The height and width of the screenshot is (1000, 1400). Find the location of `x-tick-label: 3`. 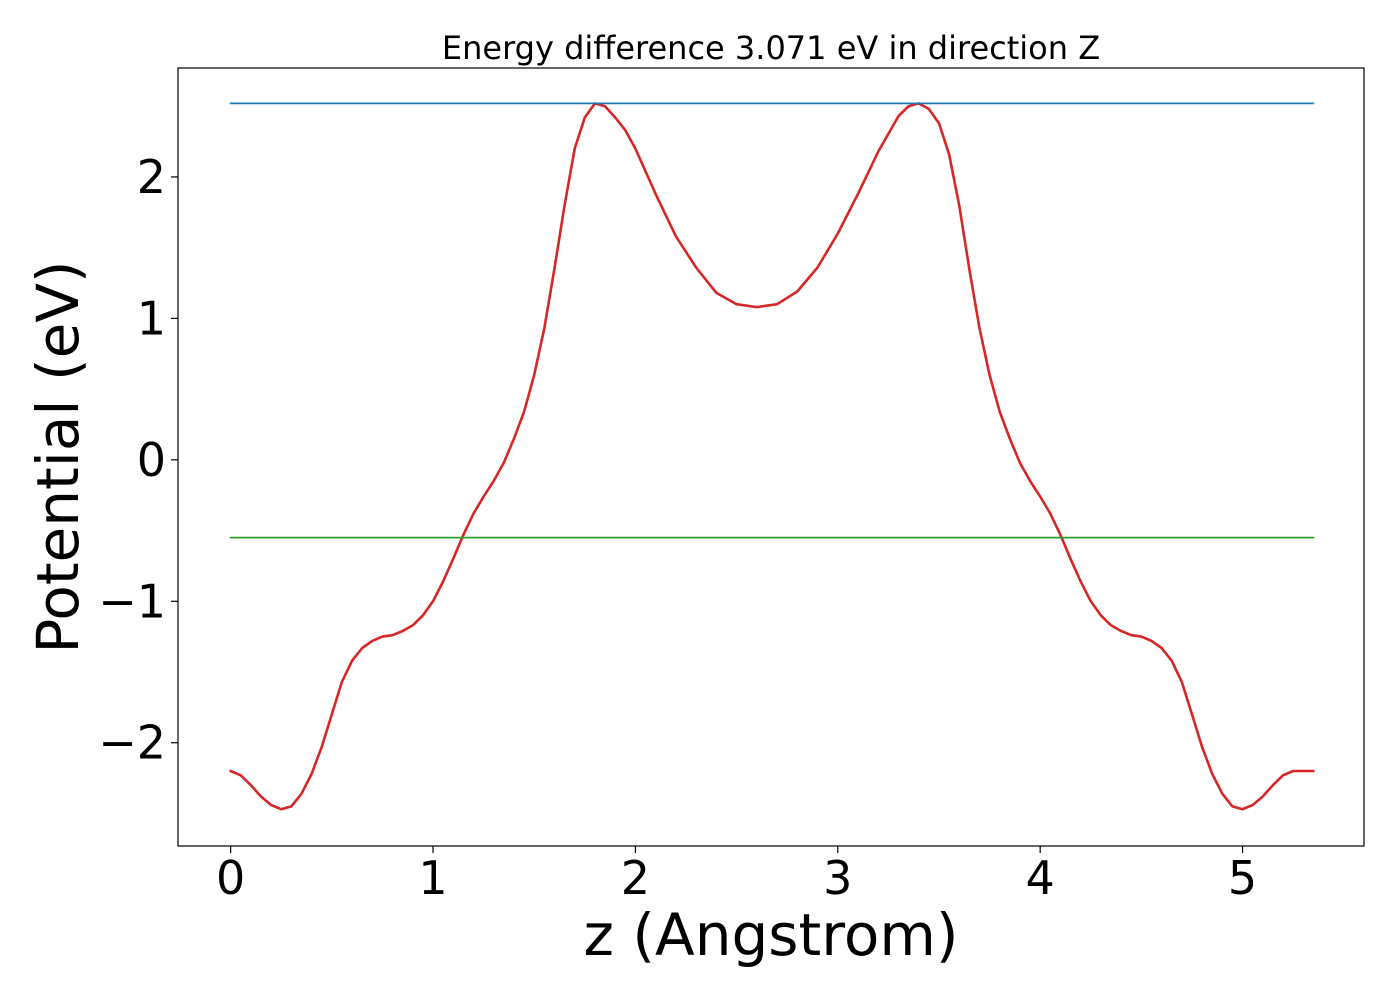

x-tick-label: 3 is located at coordinates (837, 878).